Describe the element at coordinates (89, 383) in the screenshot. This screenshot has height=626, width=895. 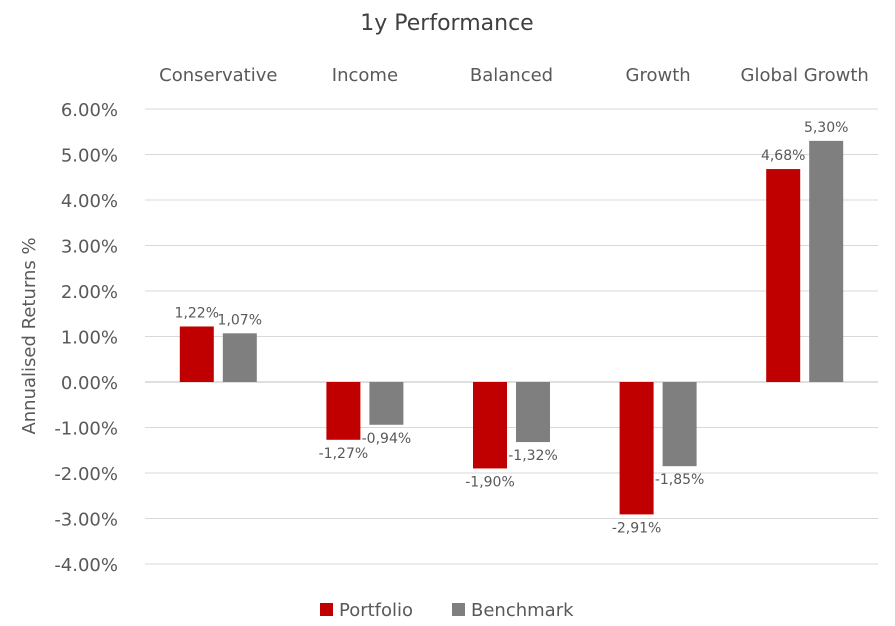
I see `y-tick-label: 0.00%` at that location.